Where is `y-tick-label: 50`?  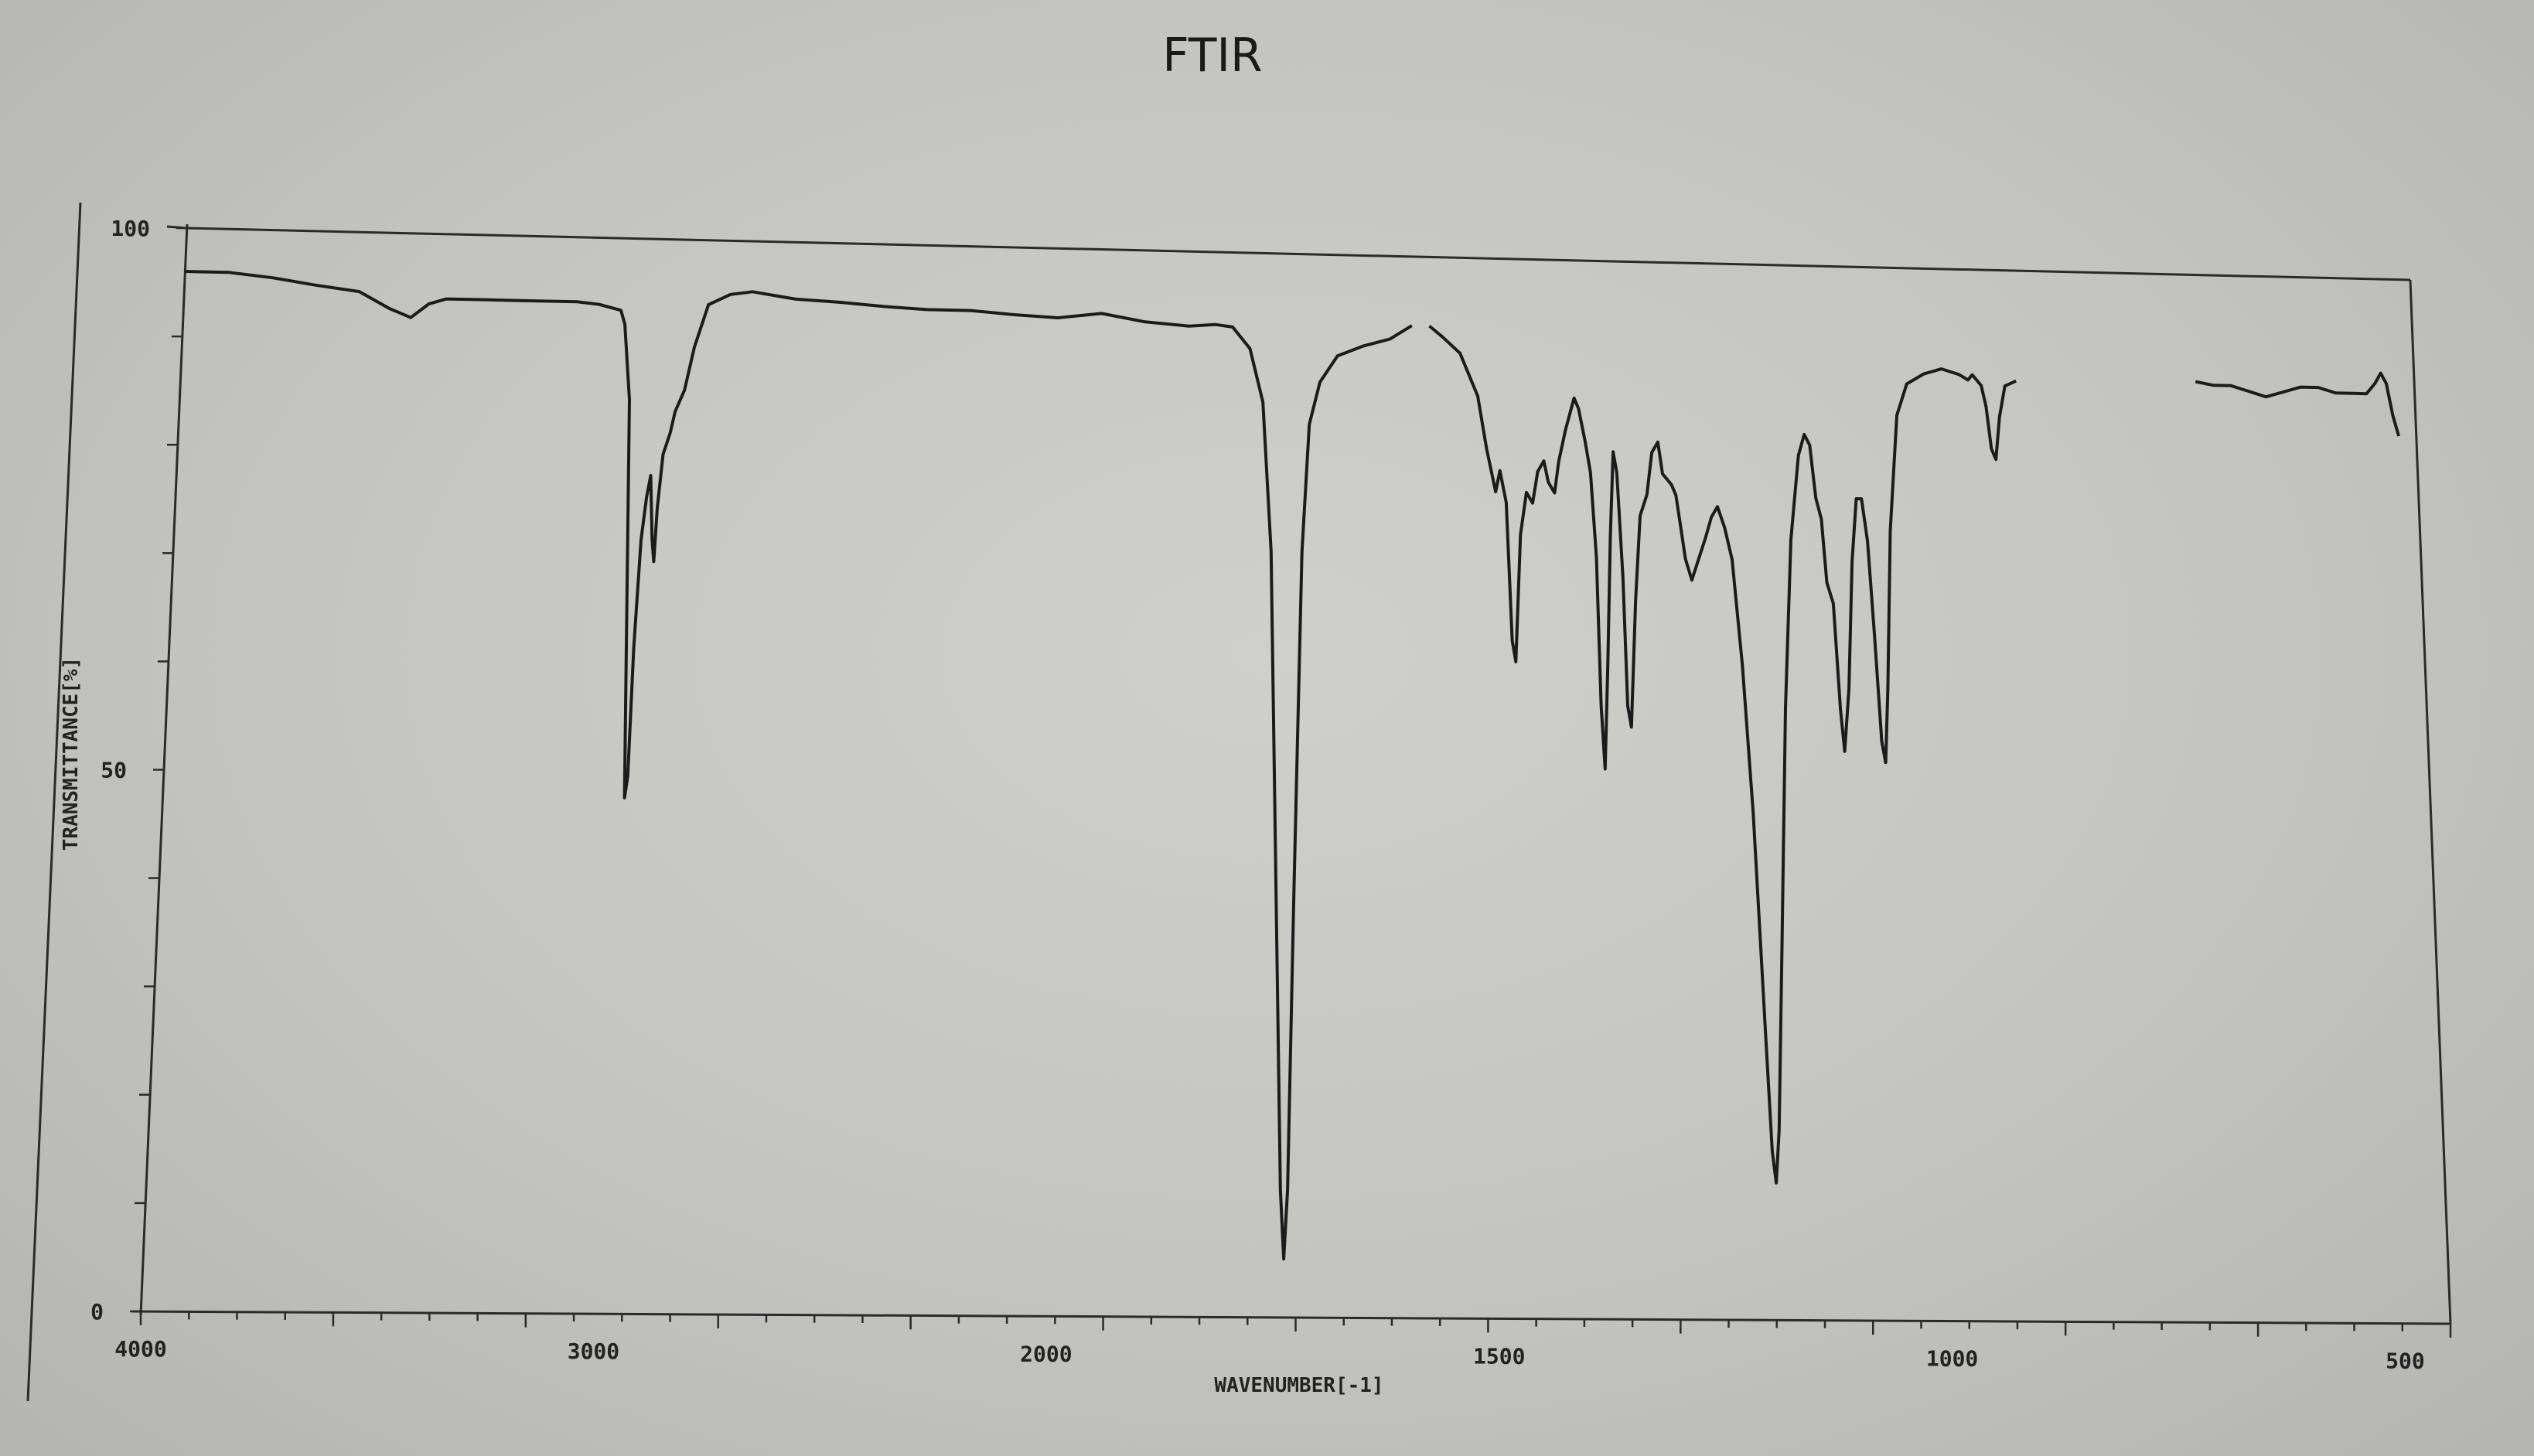
y-tick-label: 50 is located at coordinates (114, 771).